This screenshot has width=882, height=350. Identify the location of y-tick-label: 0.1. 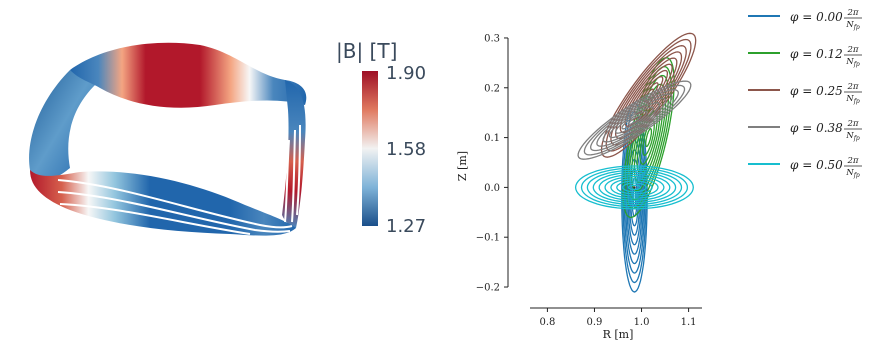
(492, 138).